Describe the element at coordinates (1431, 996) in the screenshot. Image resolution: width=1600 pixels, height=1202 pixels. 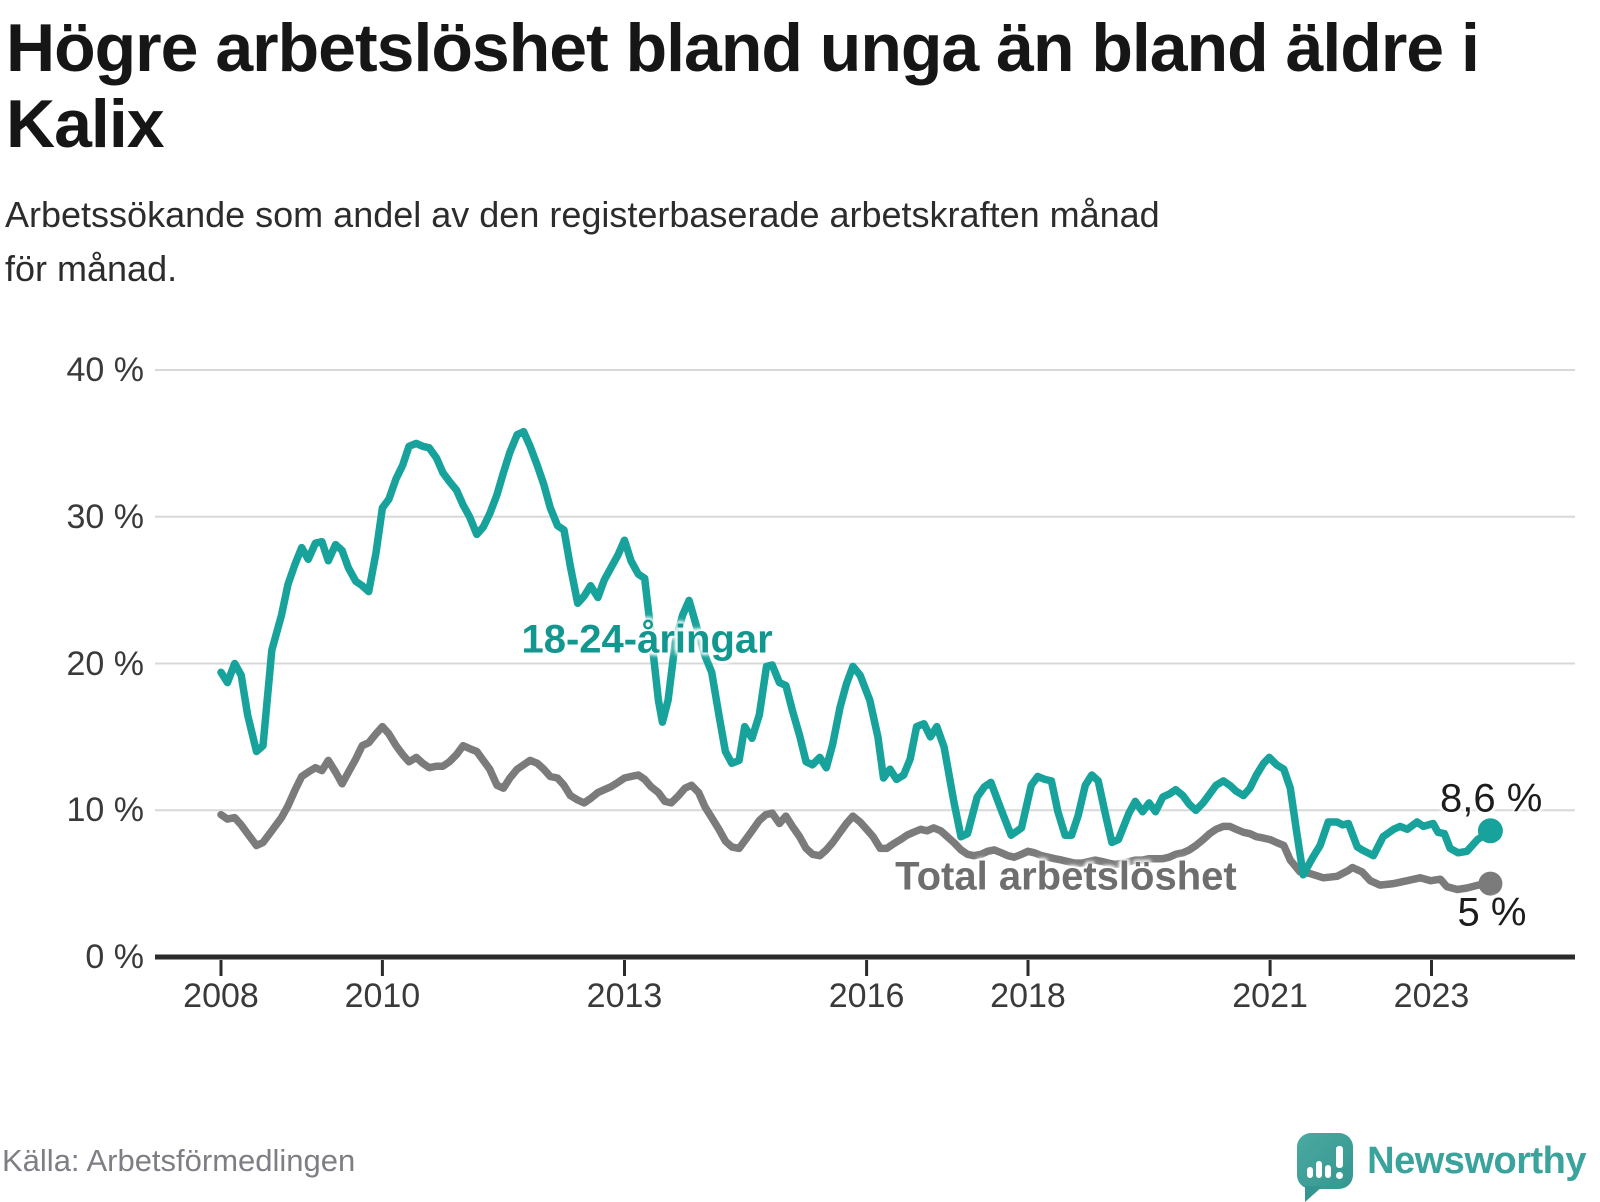
I see `x-axis-tick-label: 2023` at that location.